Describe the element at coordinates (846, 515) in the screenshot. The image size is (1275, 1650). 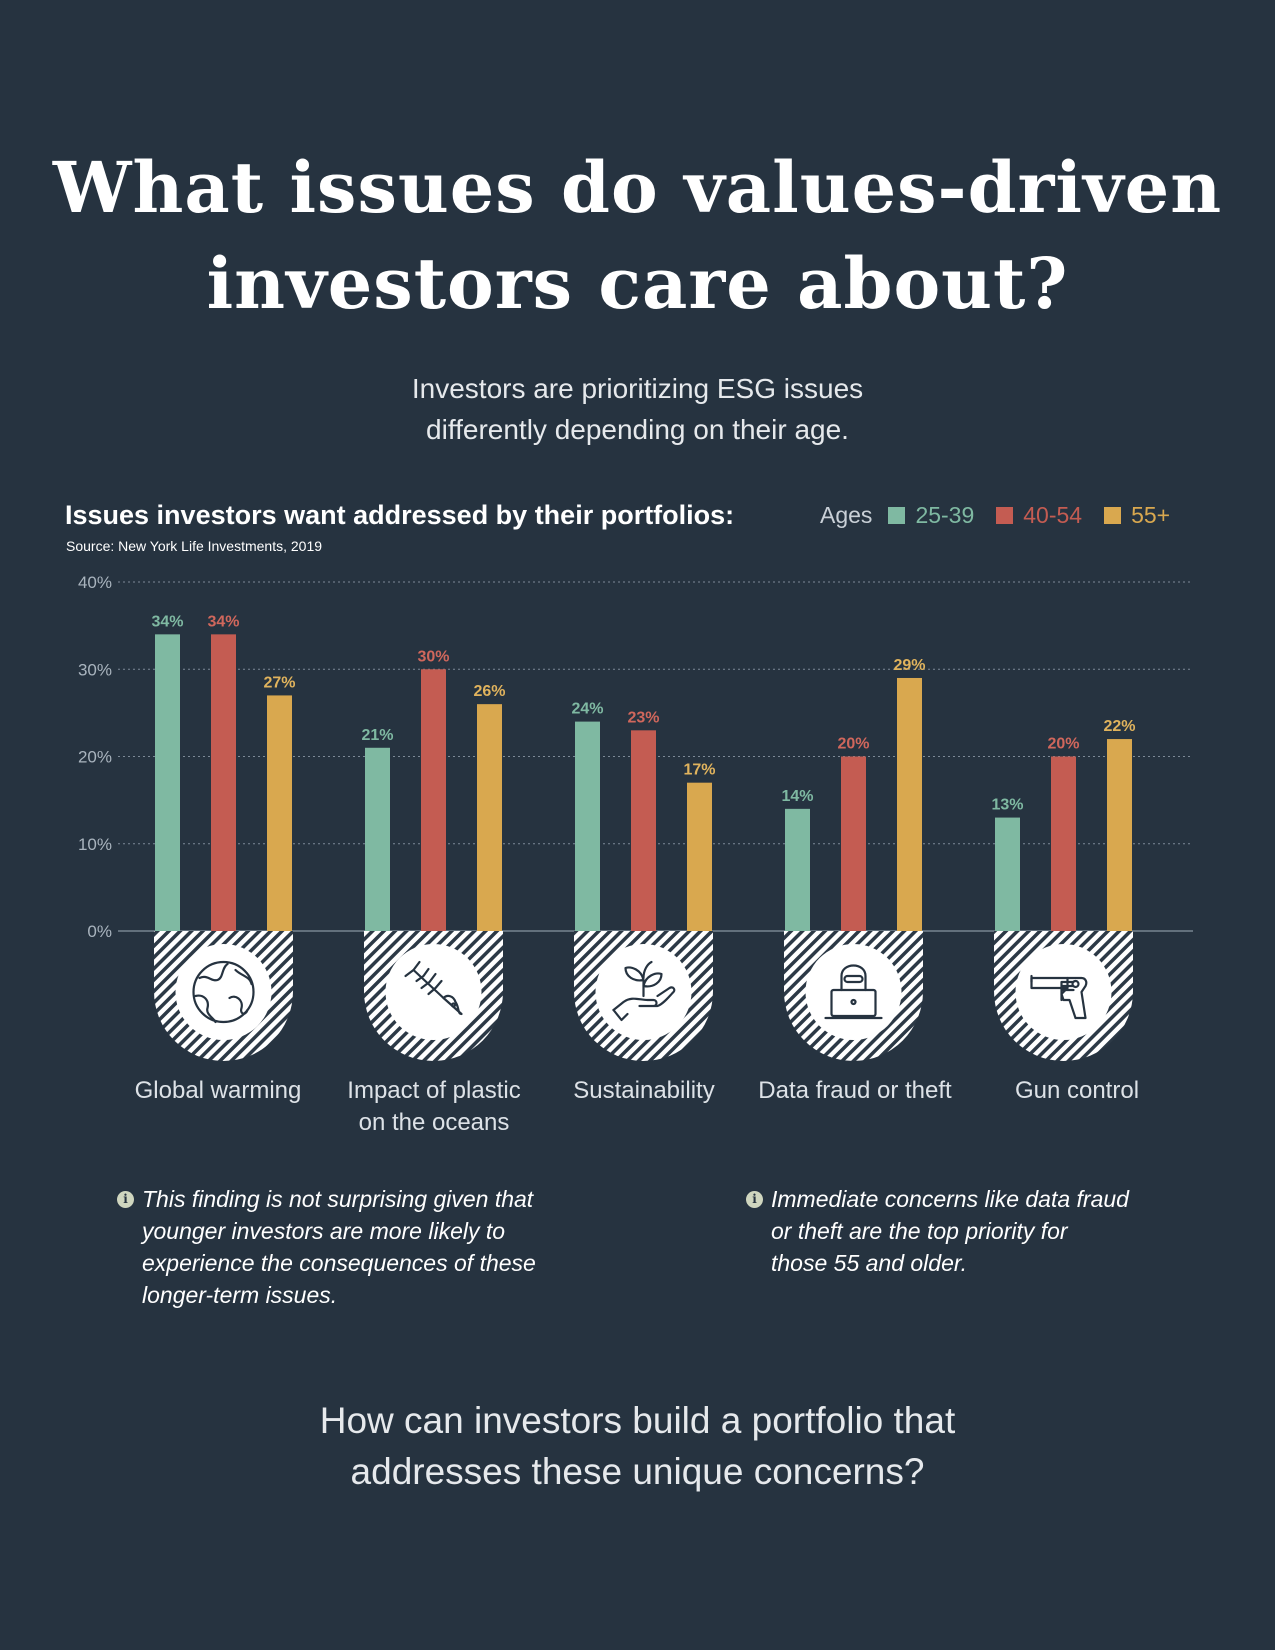
I see `legend-title: Ages` at that location.